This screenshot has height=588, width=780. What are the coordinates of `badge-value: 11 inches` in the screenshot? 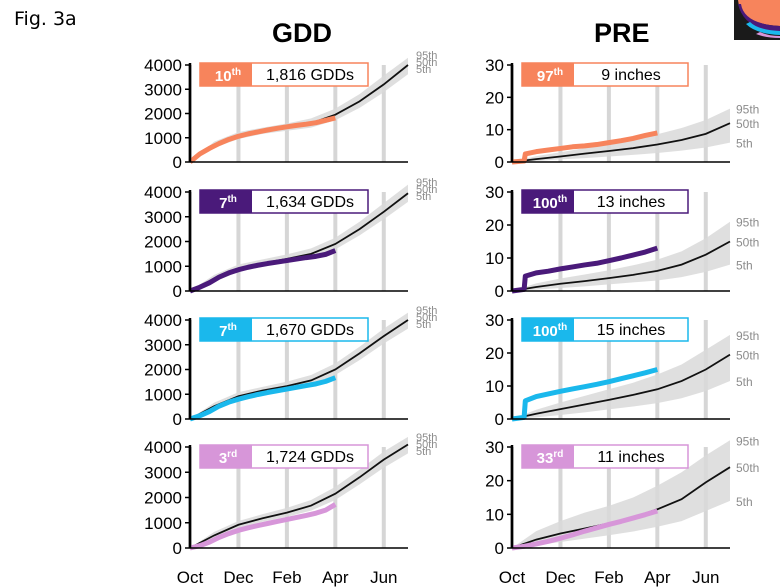 It's located at (630, 457).